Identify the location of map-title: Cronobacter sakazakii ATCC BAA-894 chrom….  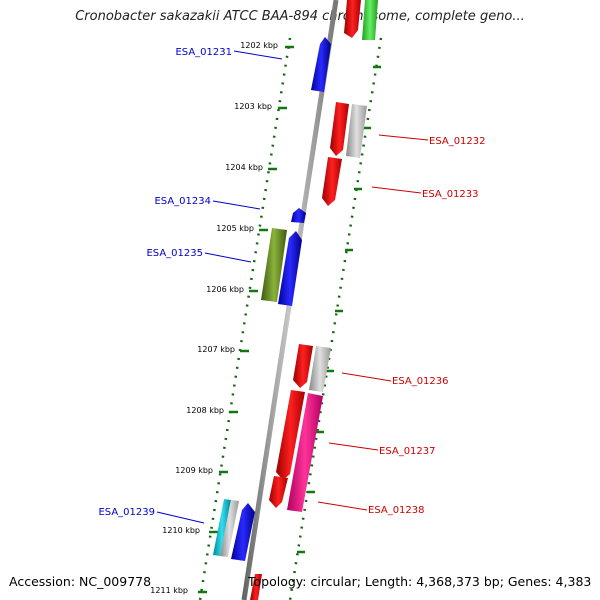
(300, 16).